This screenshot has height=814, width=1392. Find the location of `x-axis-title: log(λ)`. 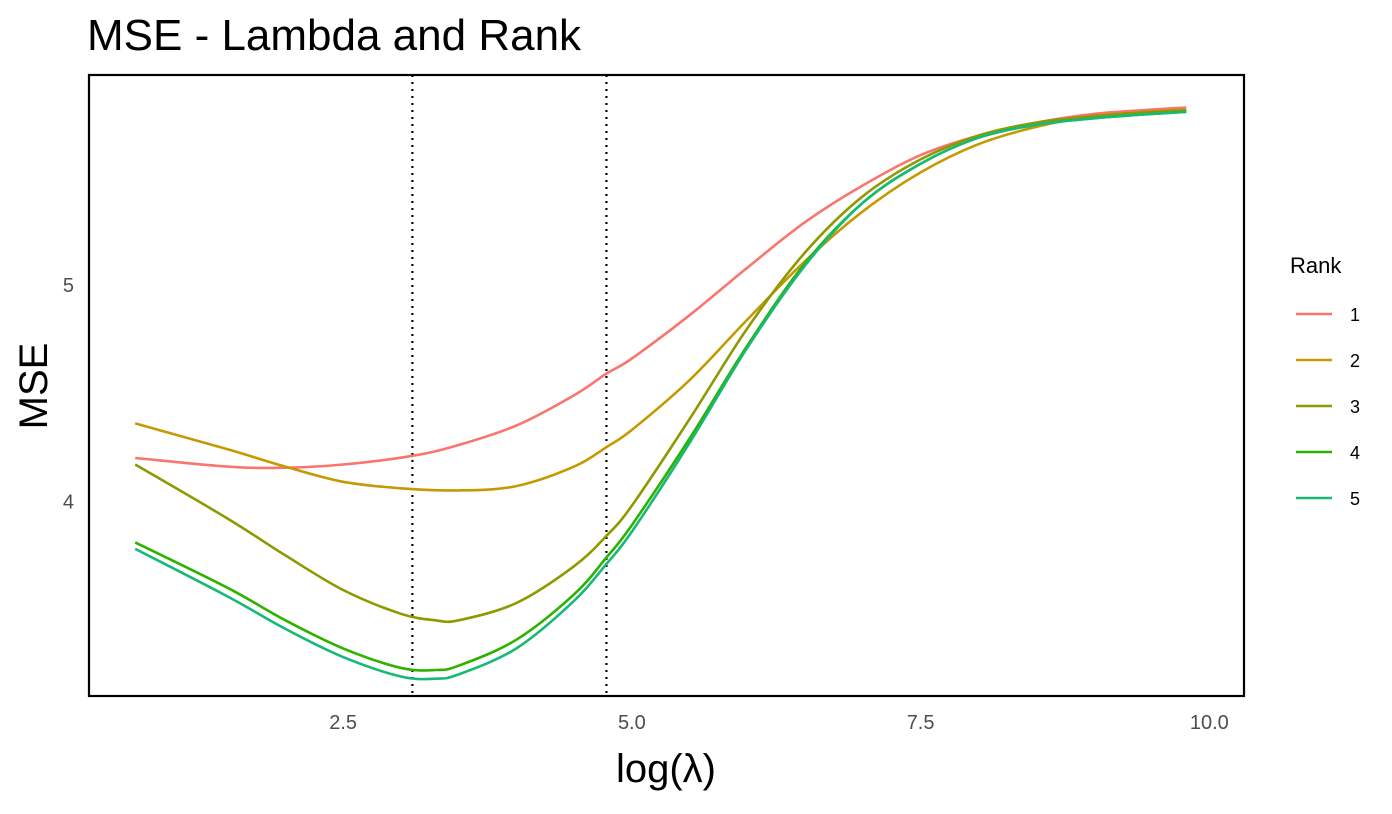

x-axis-title: log(λ) is located at coordinates (666, 769).